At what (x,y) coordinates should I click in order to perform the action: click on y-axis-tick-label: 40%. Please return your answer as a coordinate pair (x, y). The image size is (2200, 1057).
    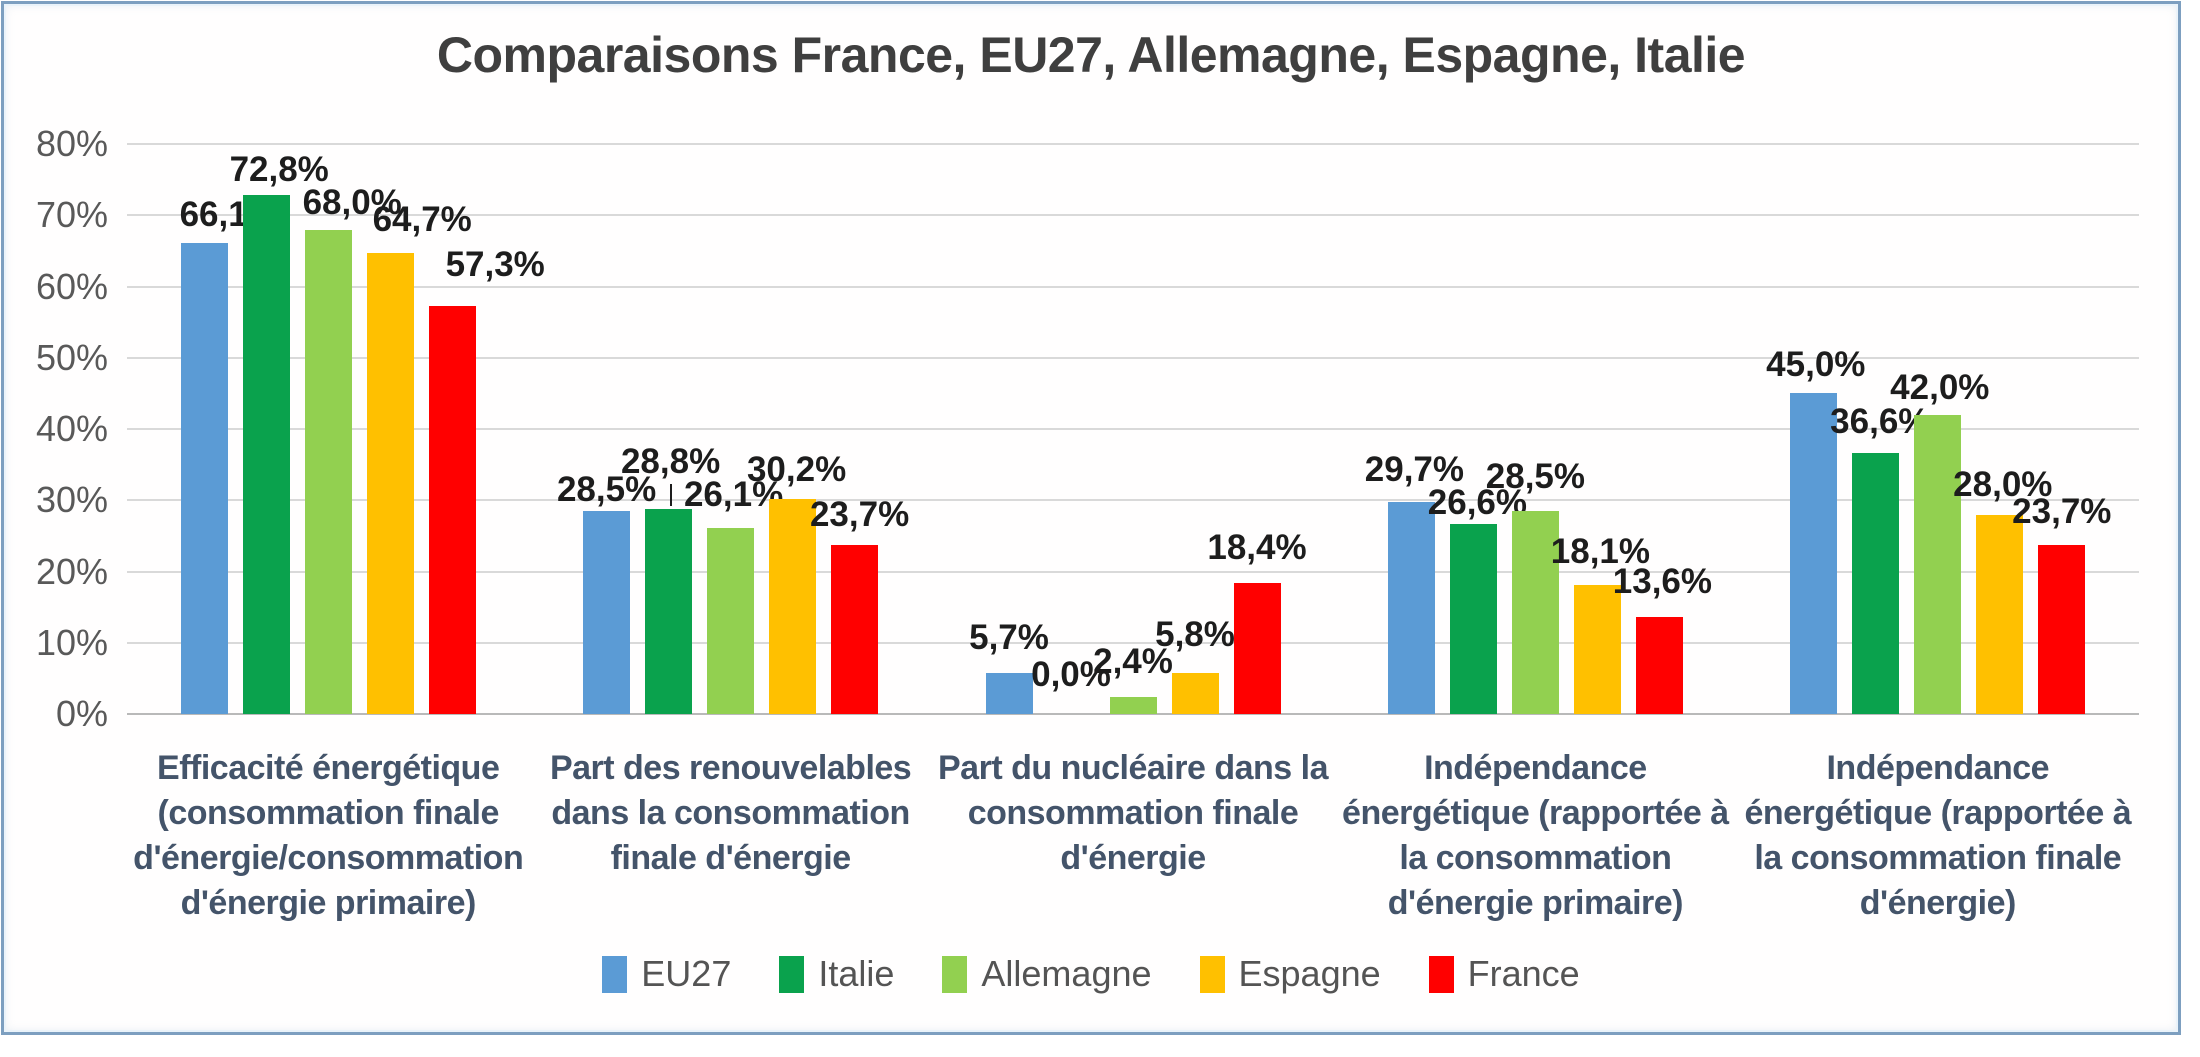
    Looking at the image, I should click on (71, 428).